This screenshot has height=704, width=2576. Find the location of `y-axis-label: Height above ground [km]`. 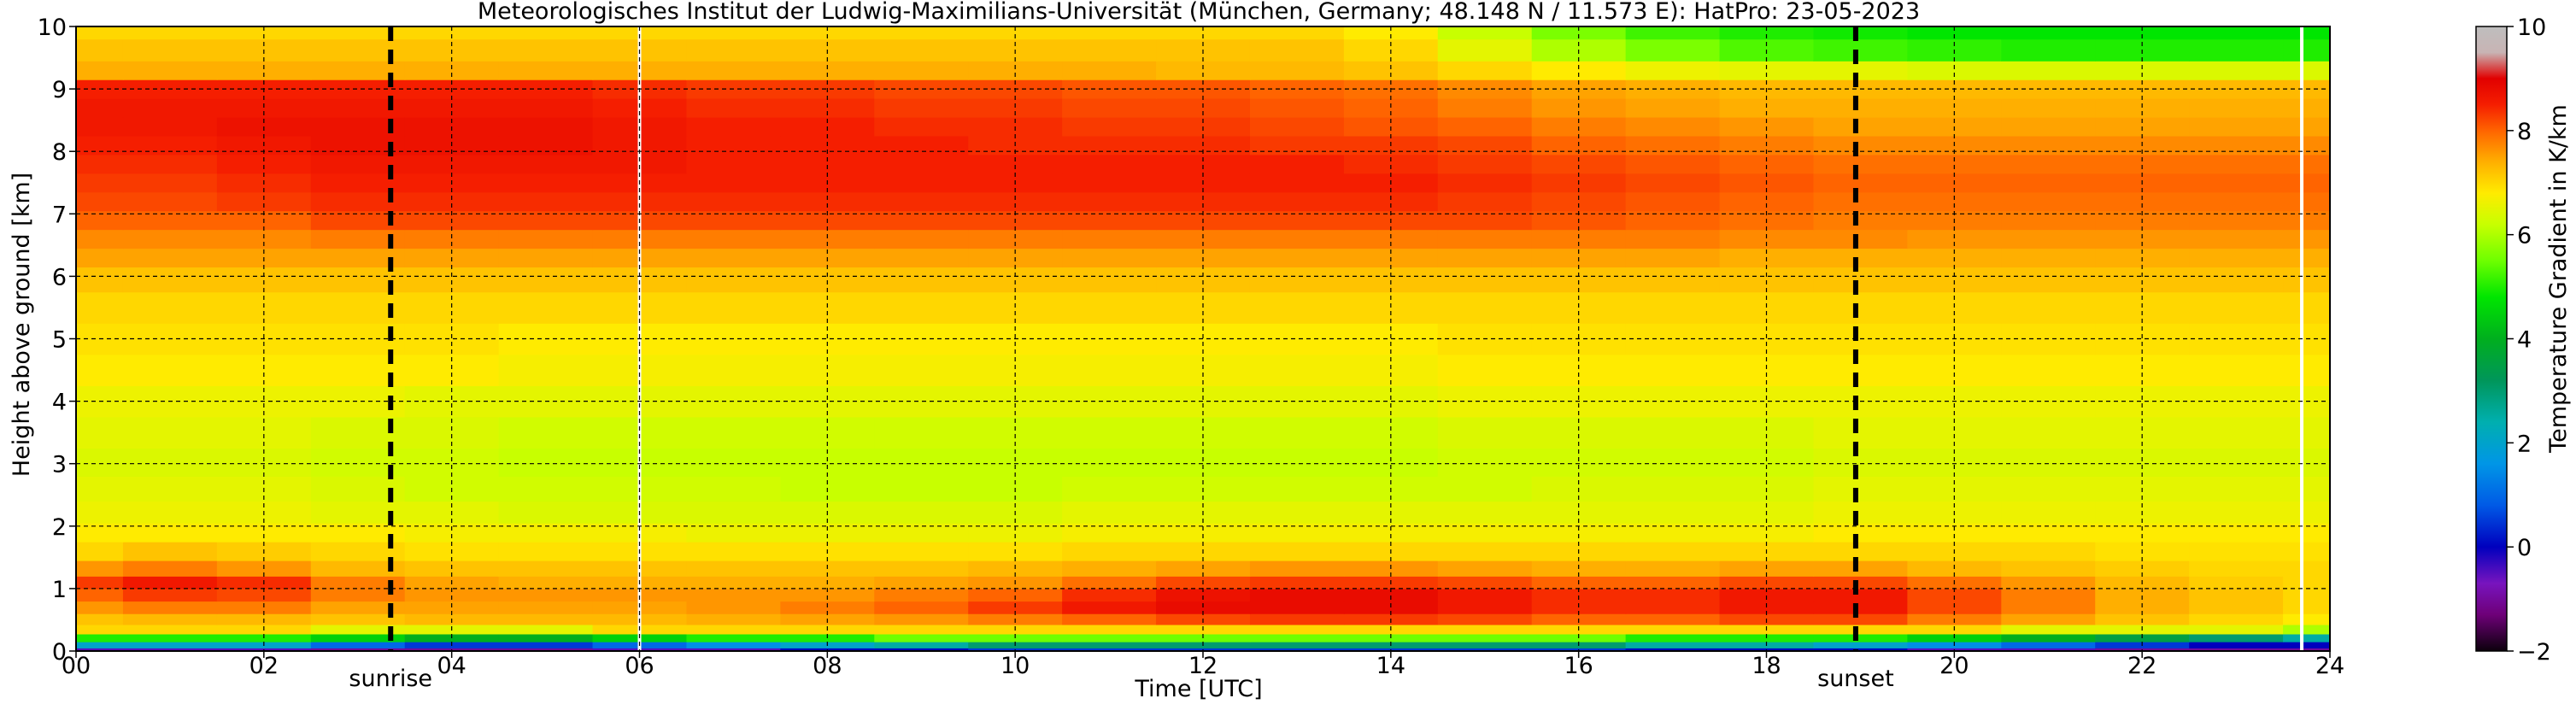

y-axis-label: Height above ground [km] is located at coordinates (22, 325).